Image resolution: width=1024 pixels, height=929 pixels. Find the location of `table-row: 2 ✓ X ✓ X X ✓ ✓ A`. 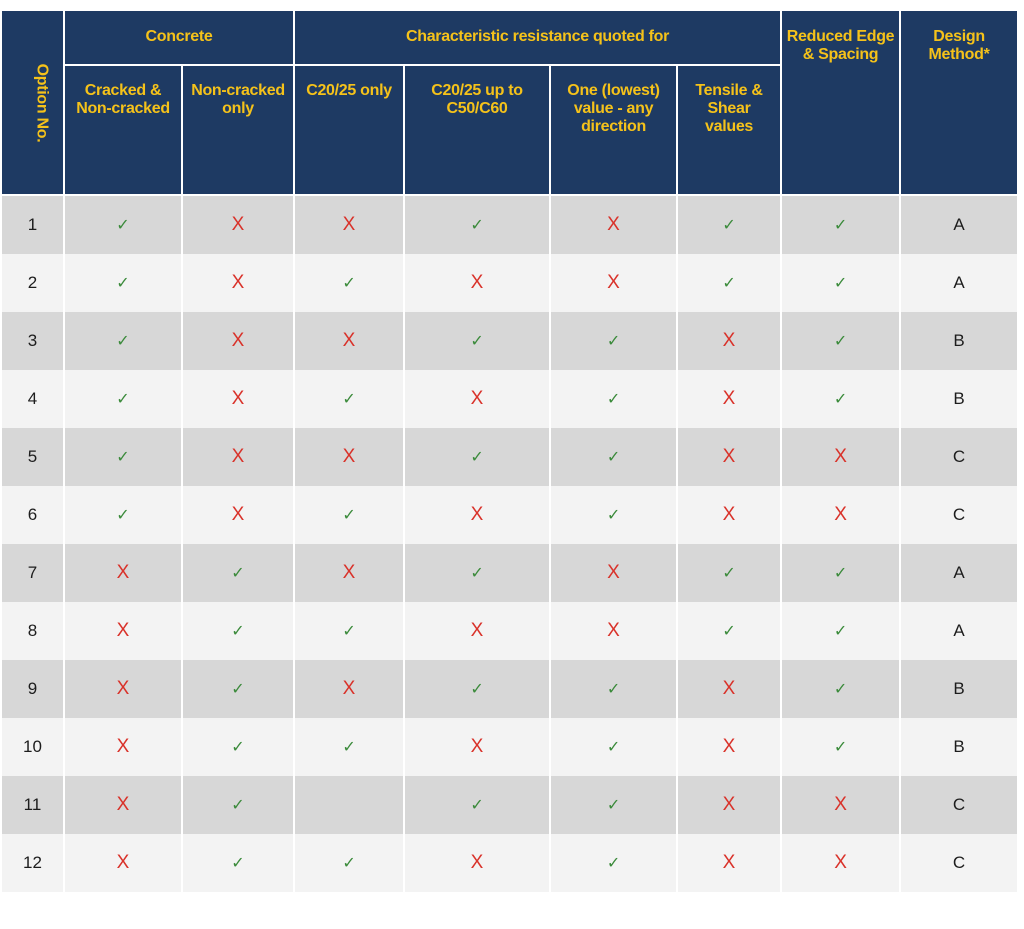

table-row: 2 ✓ X ✓ X X ✓ ✓ A is located at coordinates (510, 283).